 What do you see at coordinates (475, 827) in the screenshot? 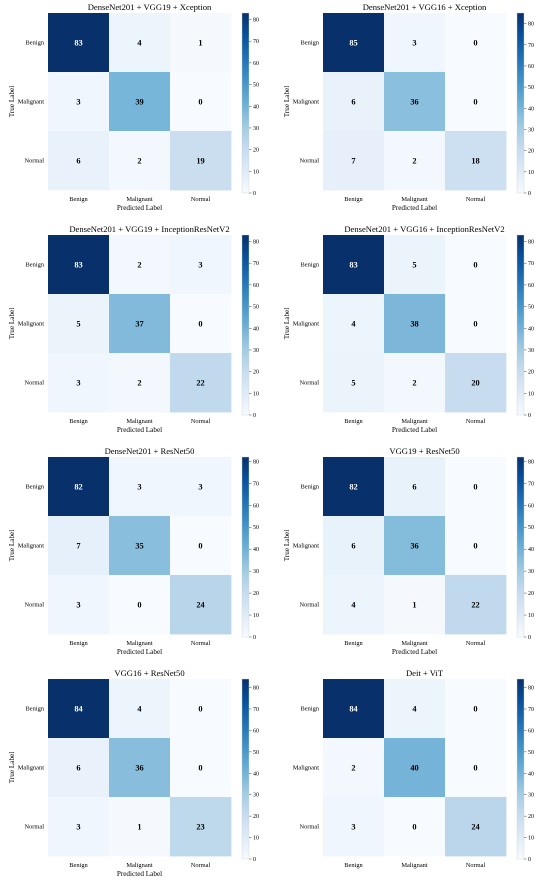
I see `cell-value-label: 24` at bounding box center [475, 827].